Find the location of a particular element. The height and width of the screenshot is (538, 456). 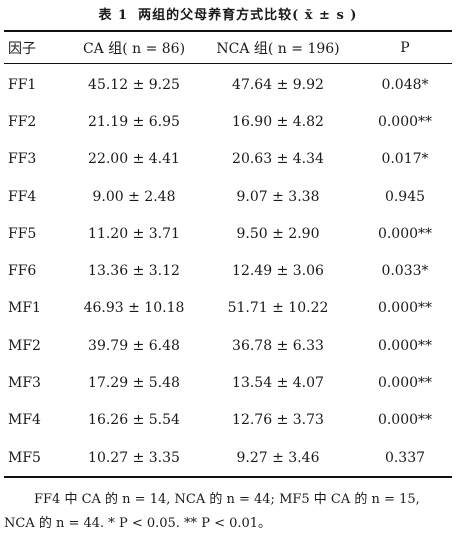

factor-cell: MF2 is located at coordinates (24, 345).